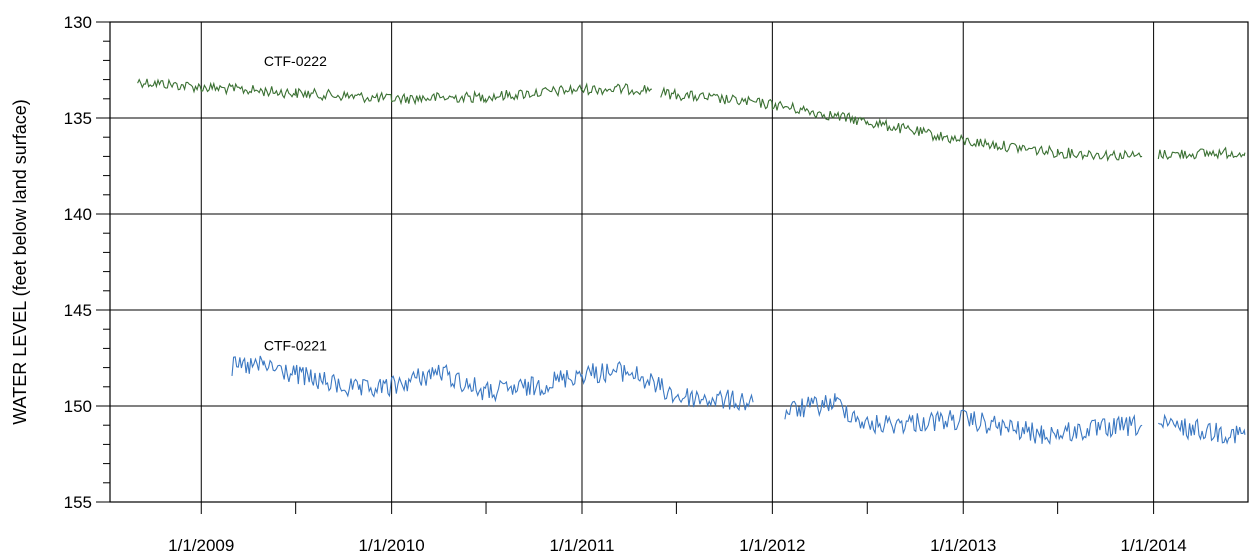 The height and width of the screenshot is (554, 1251). What do you see at coordinates (78, 118) in the screenshot?
I see `y-tick-label: 135` at bounding box center [78, 118].